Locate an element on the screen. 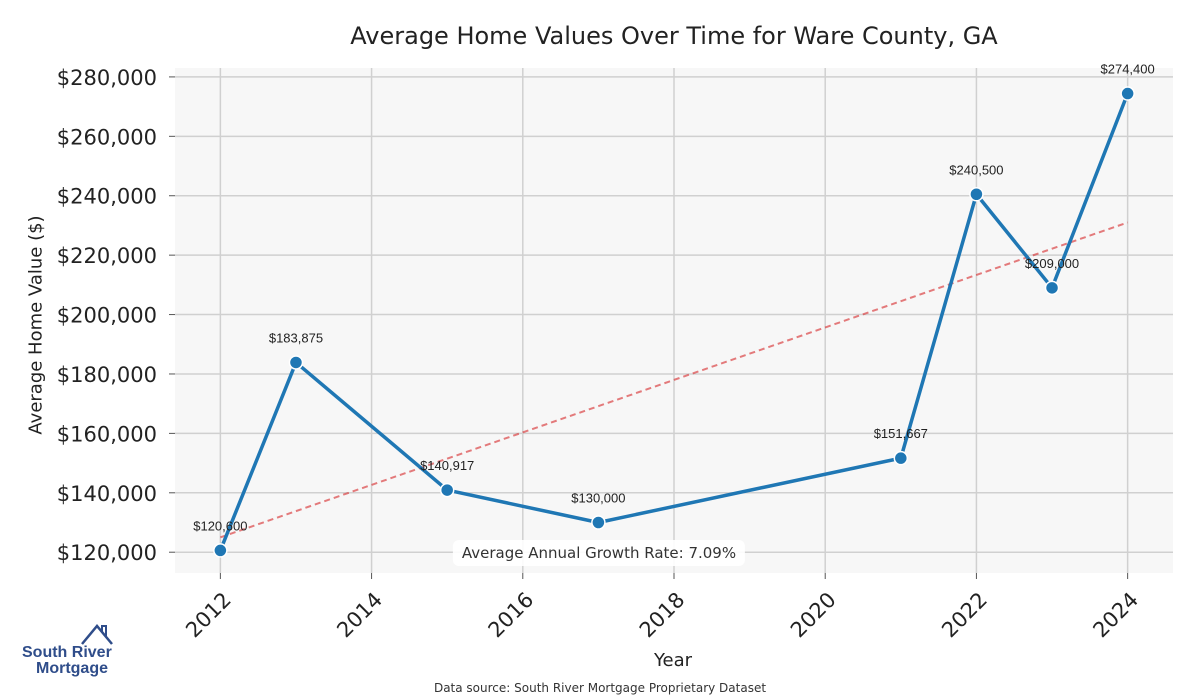 The image size is (1200, 700). x-tick-label: 2016 is located at coordinates (511, 615).